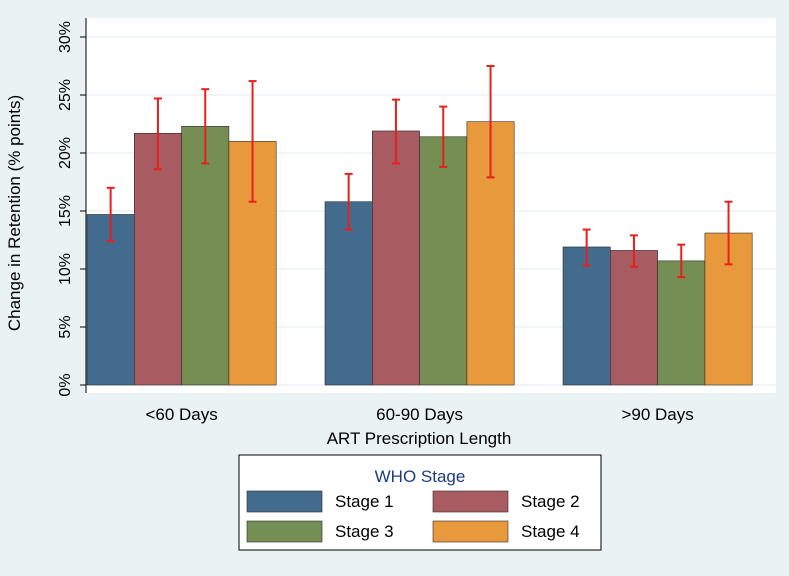 Image resolution: width=789 pixels, height=576 pixels. What do you see at coordinates (181, 414) in the screenshot?
I see `category-label: <60 Days` at bounding box center [181, 414].